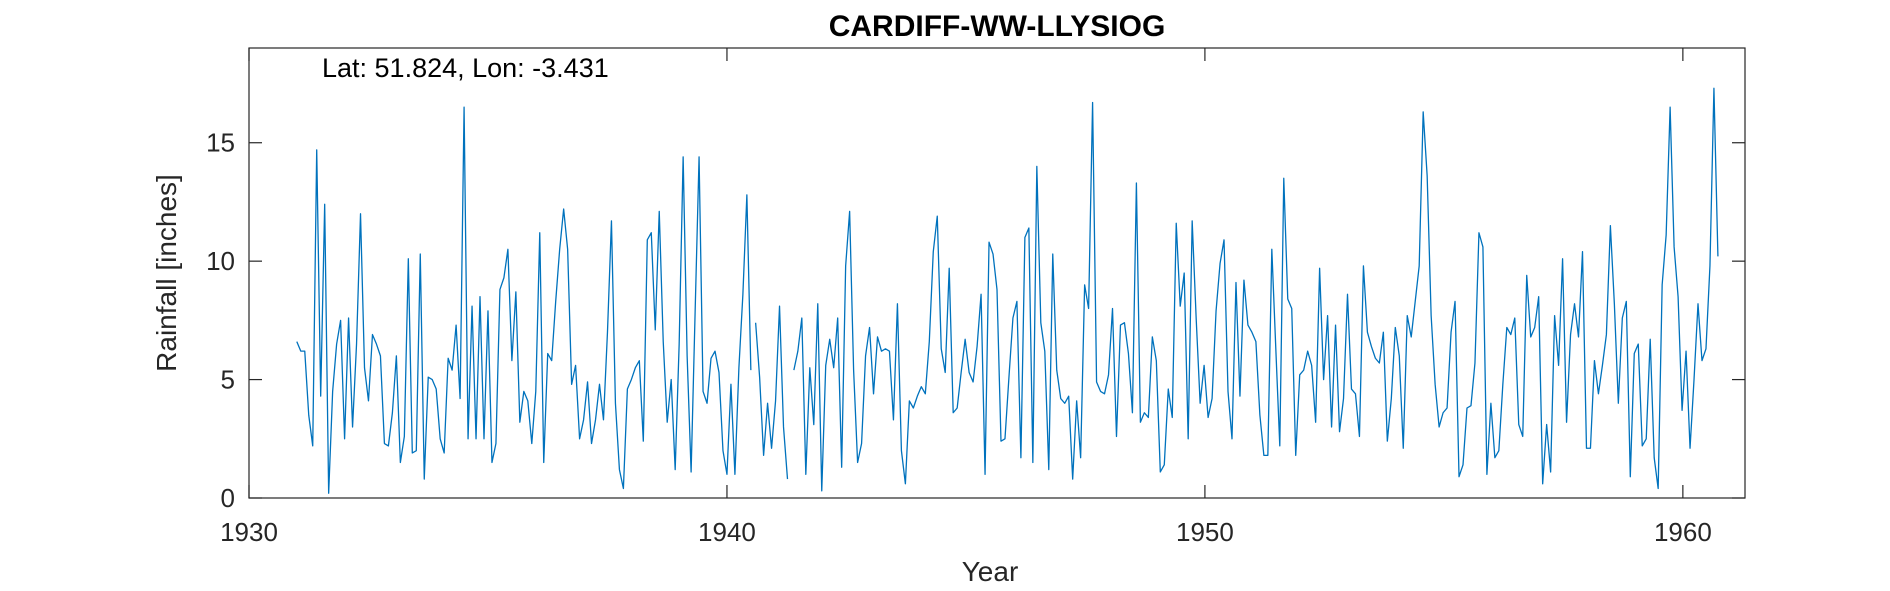 The image size is (1890, 591). What do you see at coordinates (990, 571) in the screenshot?
I see `x-axis-label: Year` at bounding box center [990, 571].